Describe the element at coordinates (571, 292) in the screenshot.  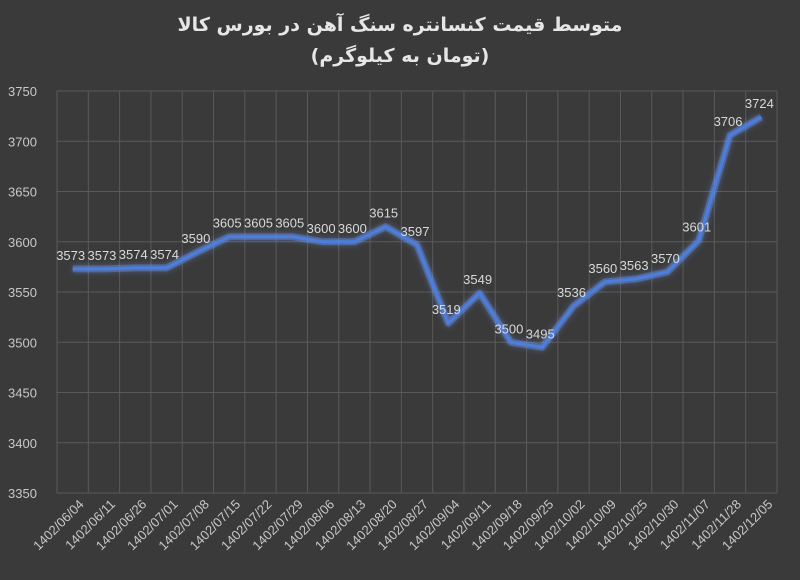
I see `data-label: 3536` at that location.